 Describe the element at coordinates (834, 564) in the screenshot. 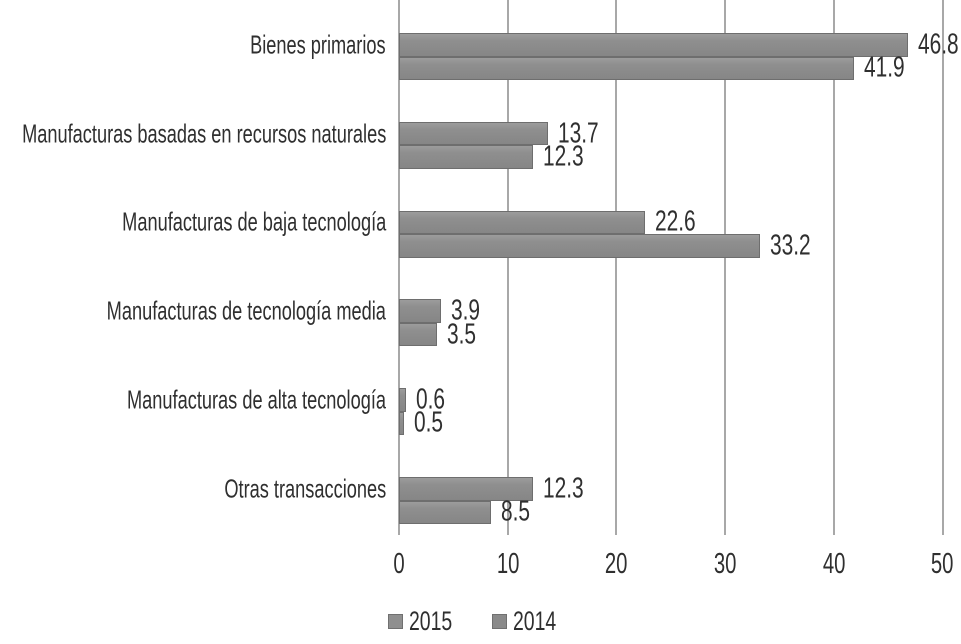

I see `x-tick-label-40: 40` at that location.